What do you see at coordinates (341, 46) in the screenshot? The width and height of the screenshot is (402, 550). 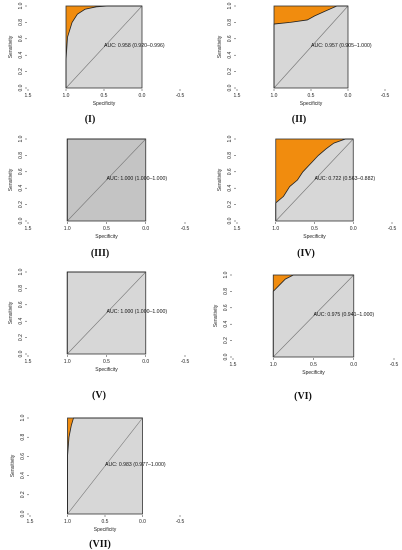 I see `auc-label: AUC: 0.957 (0.905–1.000)` at bounding box center [341, 46].